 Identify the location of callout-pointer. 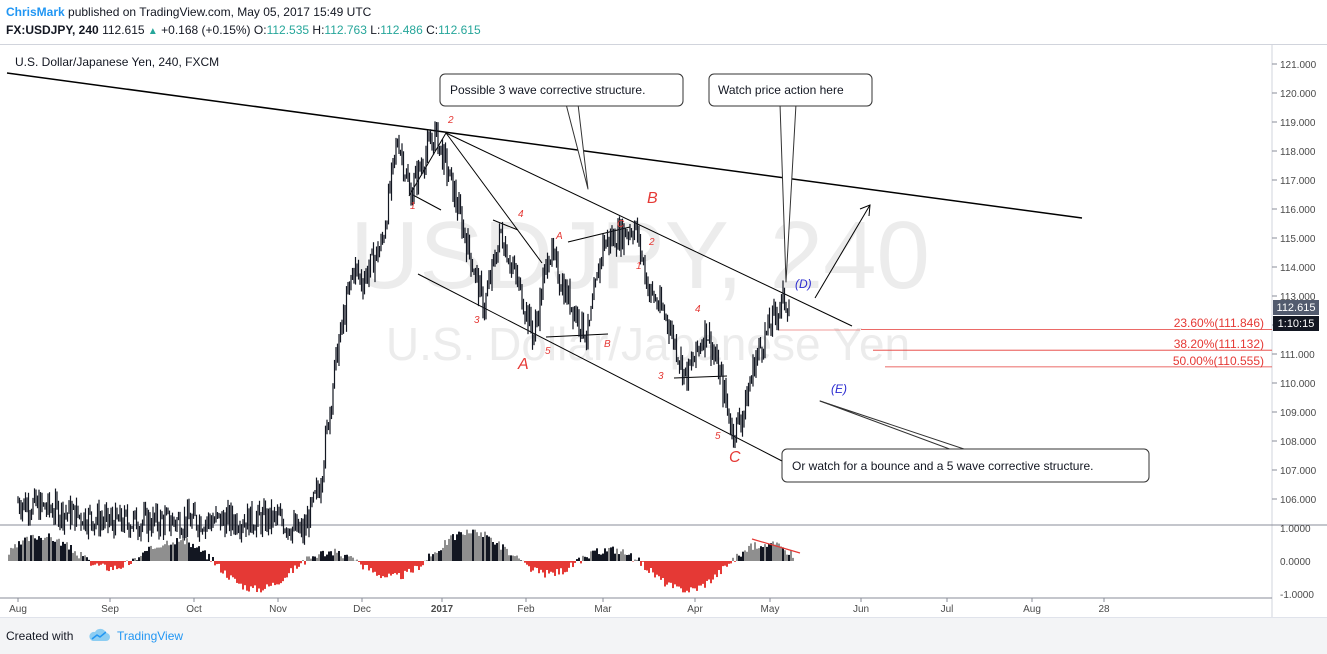
(577, 146).